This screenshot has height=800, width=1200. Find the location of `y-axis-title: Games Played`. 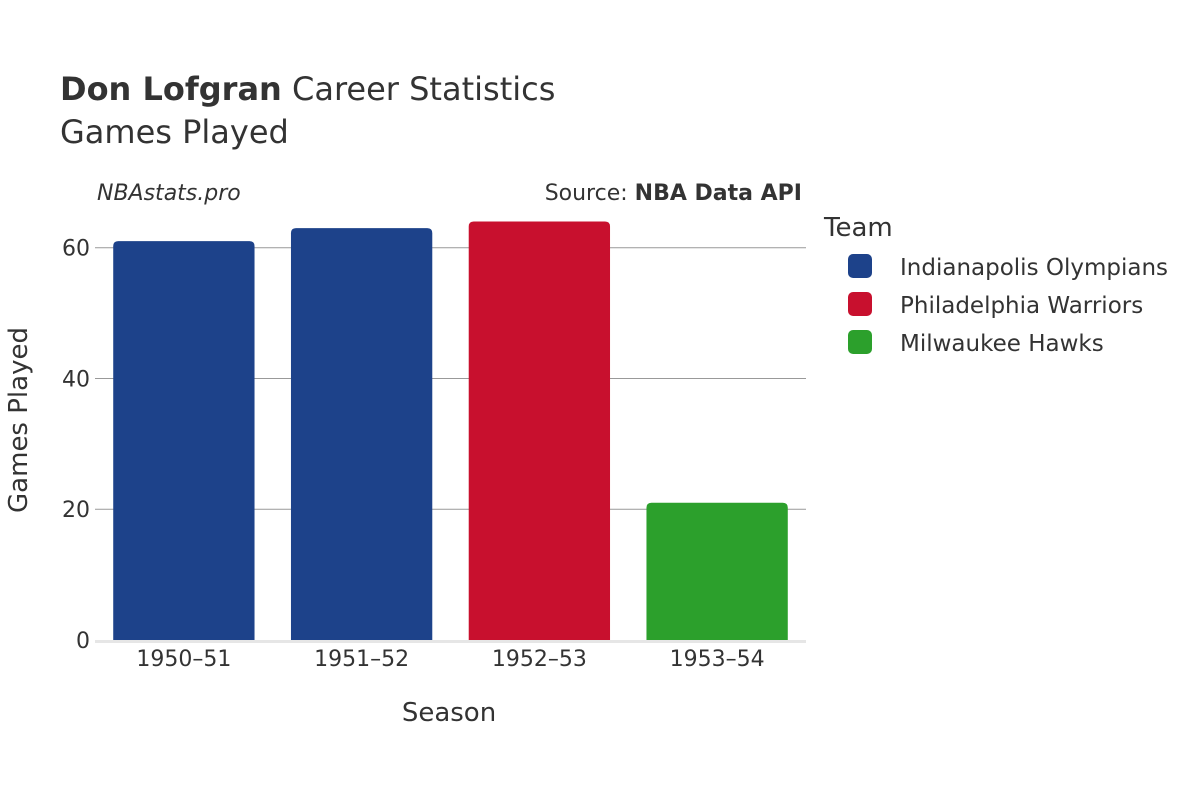

y-axis-title: Games Played is located at coordinates (19, 420).